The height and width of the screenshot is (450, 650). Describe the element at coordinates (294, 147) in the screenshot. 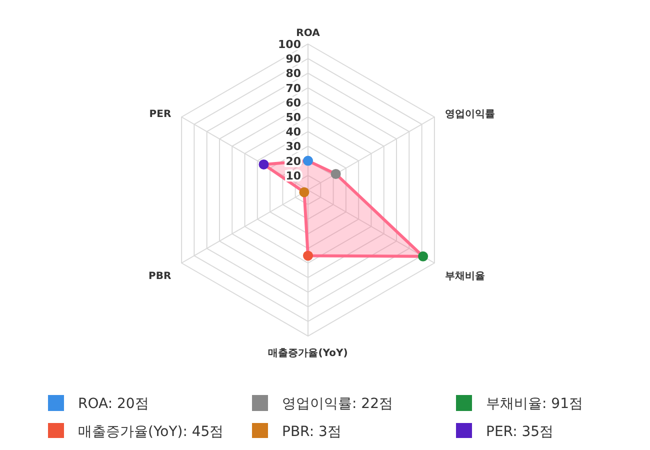

I see `y-tick-label: 30` at that location.